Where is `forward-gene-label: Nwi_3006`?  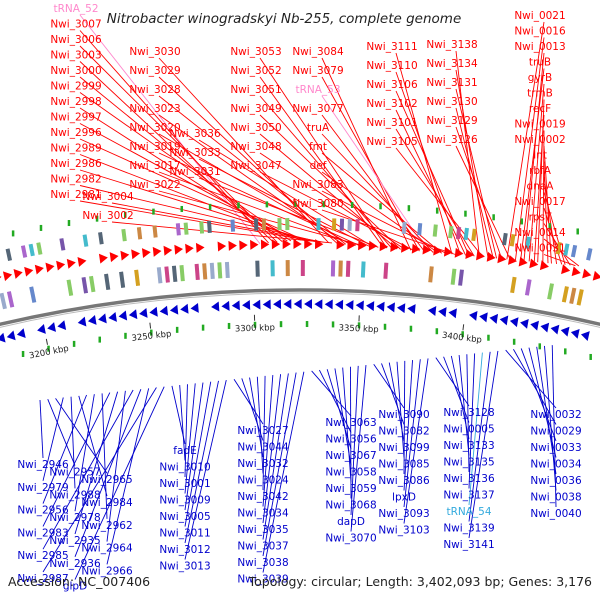
forward-gene-label: Nwi_3006 is located at coordinates (76, 40).